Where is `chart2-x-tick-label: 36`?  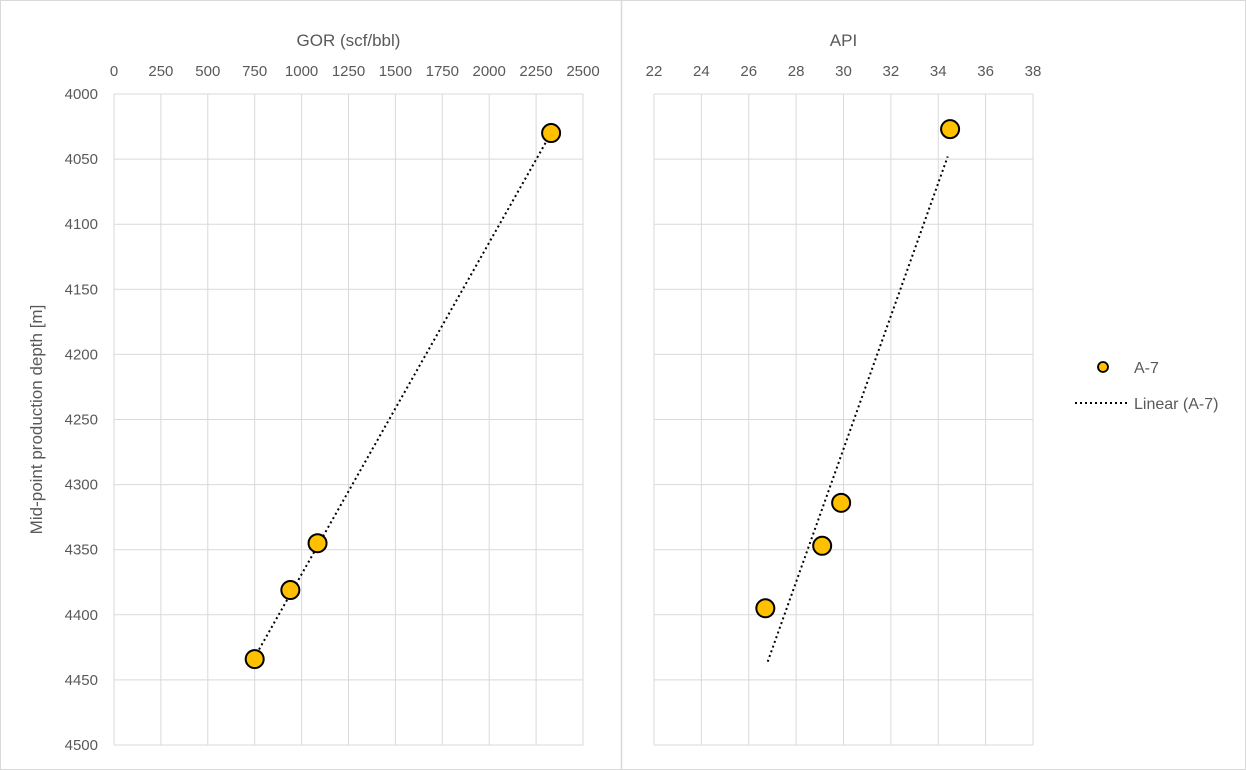
chart2-x-tick-label: 36 is located at coordinates (985, 71).